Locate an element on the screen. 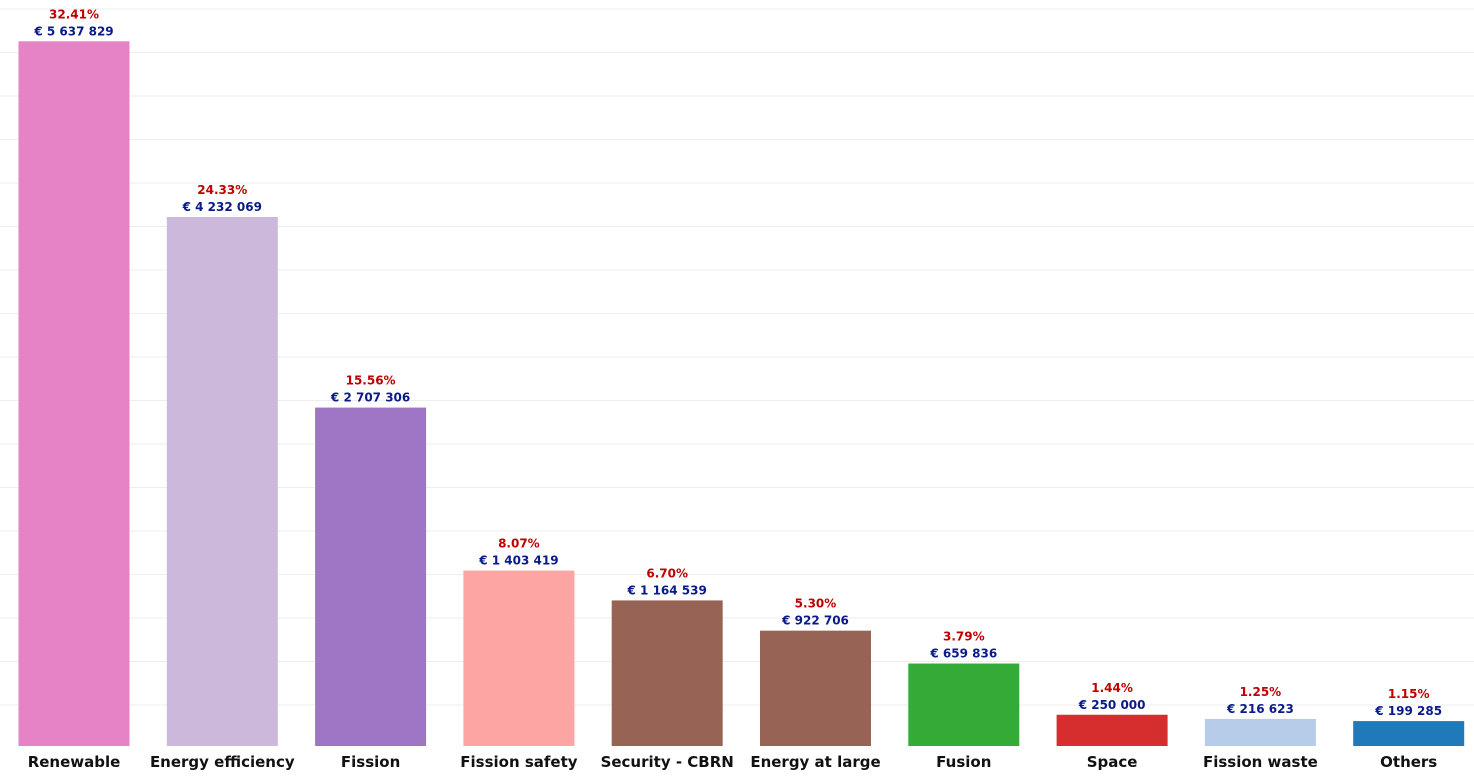 The height and width of the screenshot is (783, 1474). category-label: Others is located at coordinates (1408, 762).